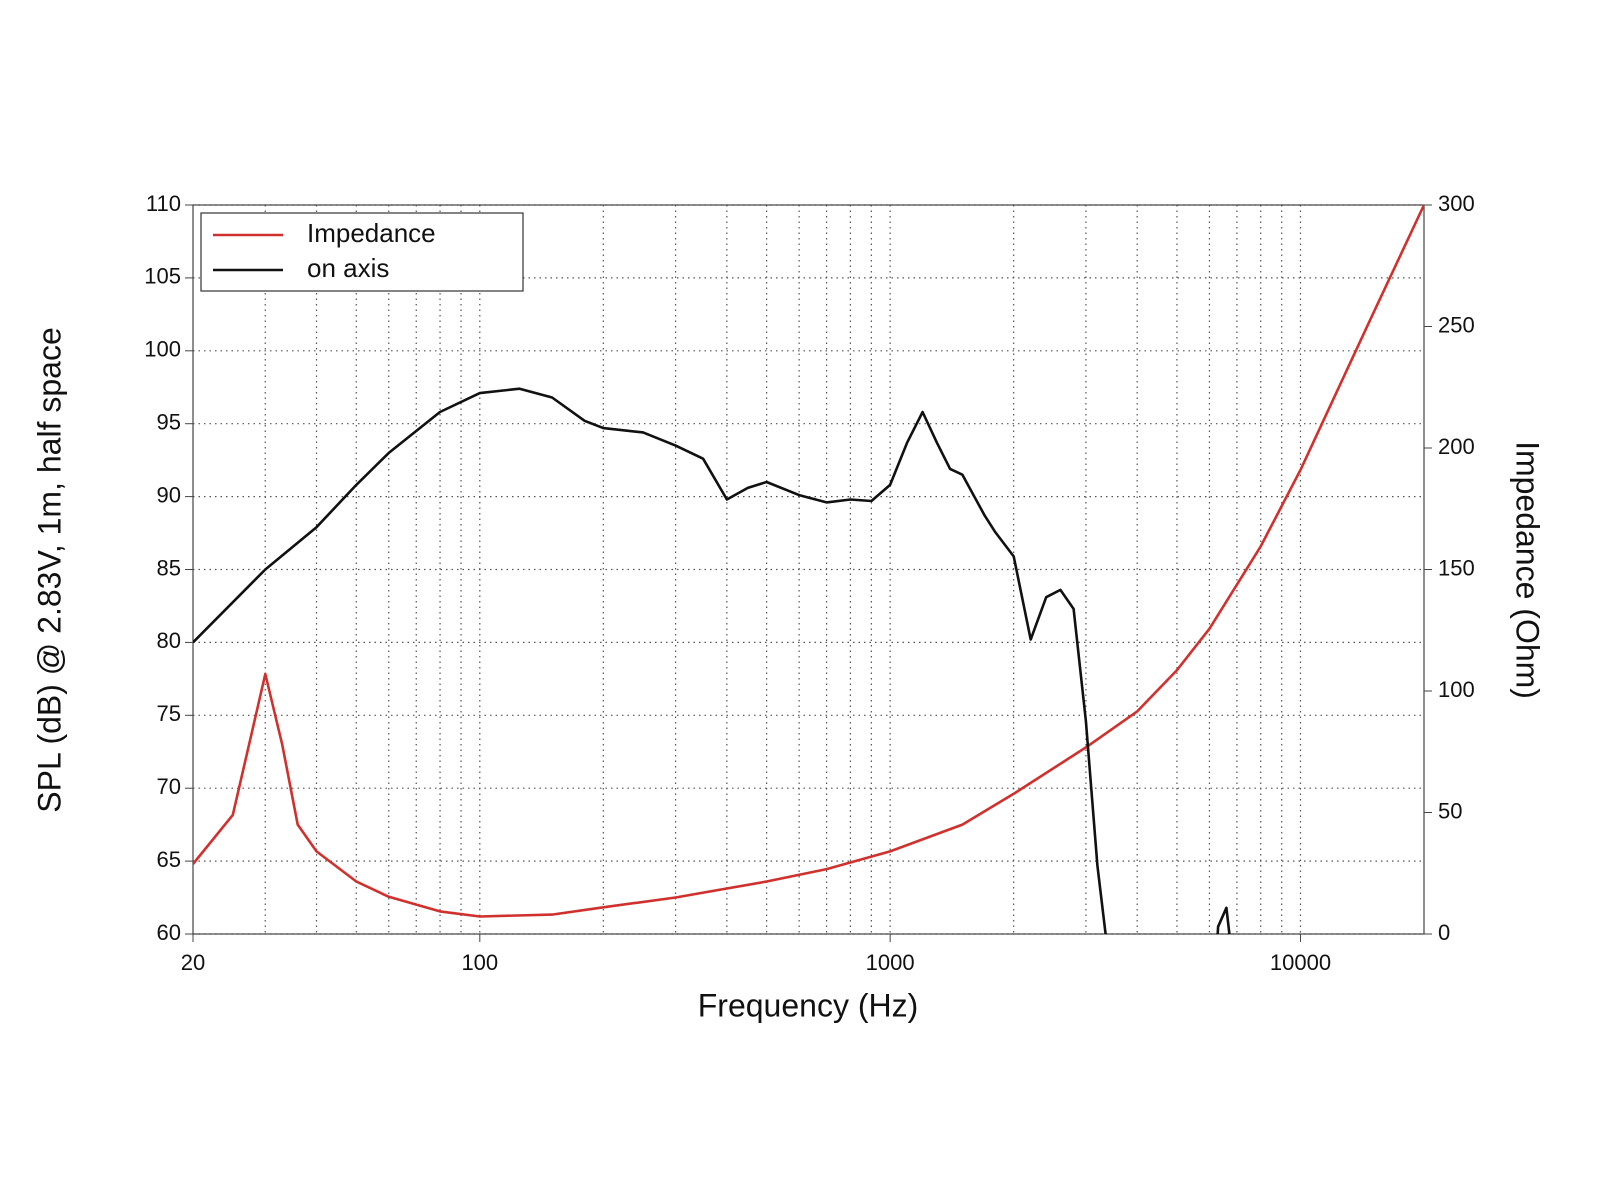  What do you see at coordinates (362, 252) in the screenshot?
I see `legend-box` at bounding box center [362, 252].